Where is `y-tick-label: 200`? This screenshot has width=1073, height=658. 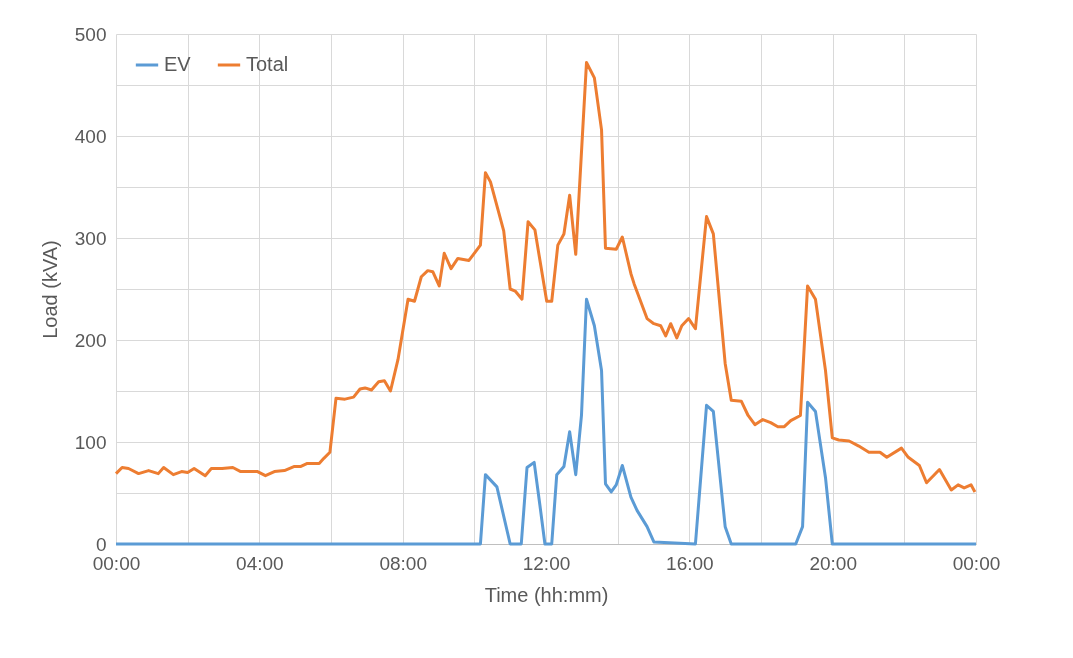 y-tick-label: 200 is located at coordinates (90, 340).